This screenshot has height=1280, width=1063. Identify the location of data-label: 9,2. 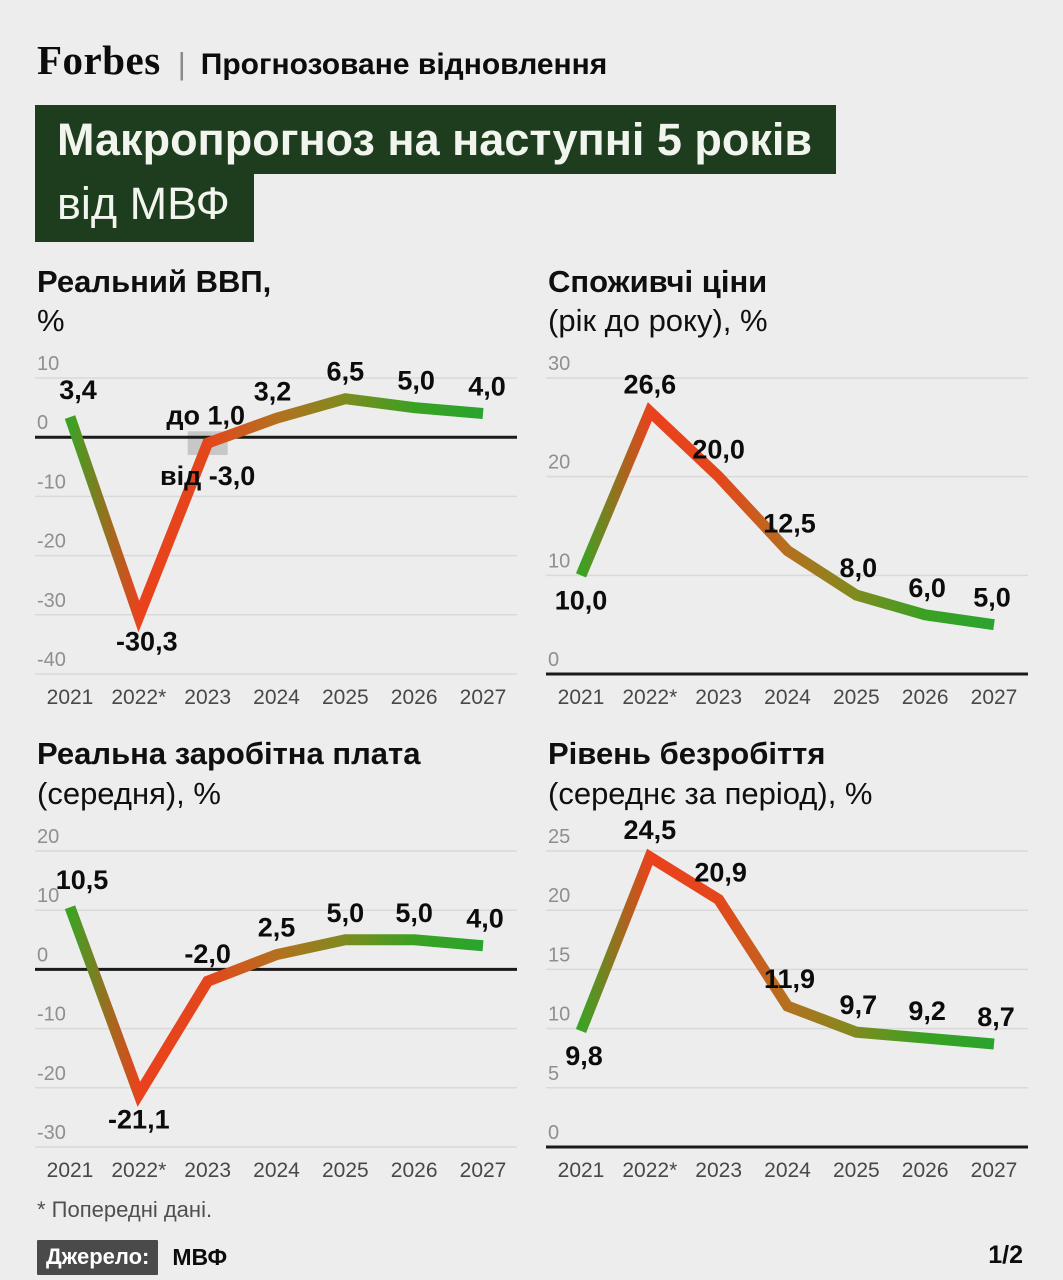
(927, 1012).